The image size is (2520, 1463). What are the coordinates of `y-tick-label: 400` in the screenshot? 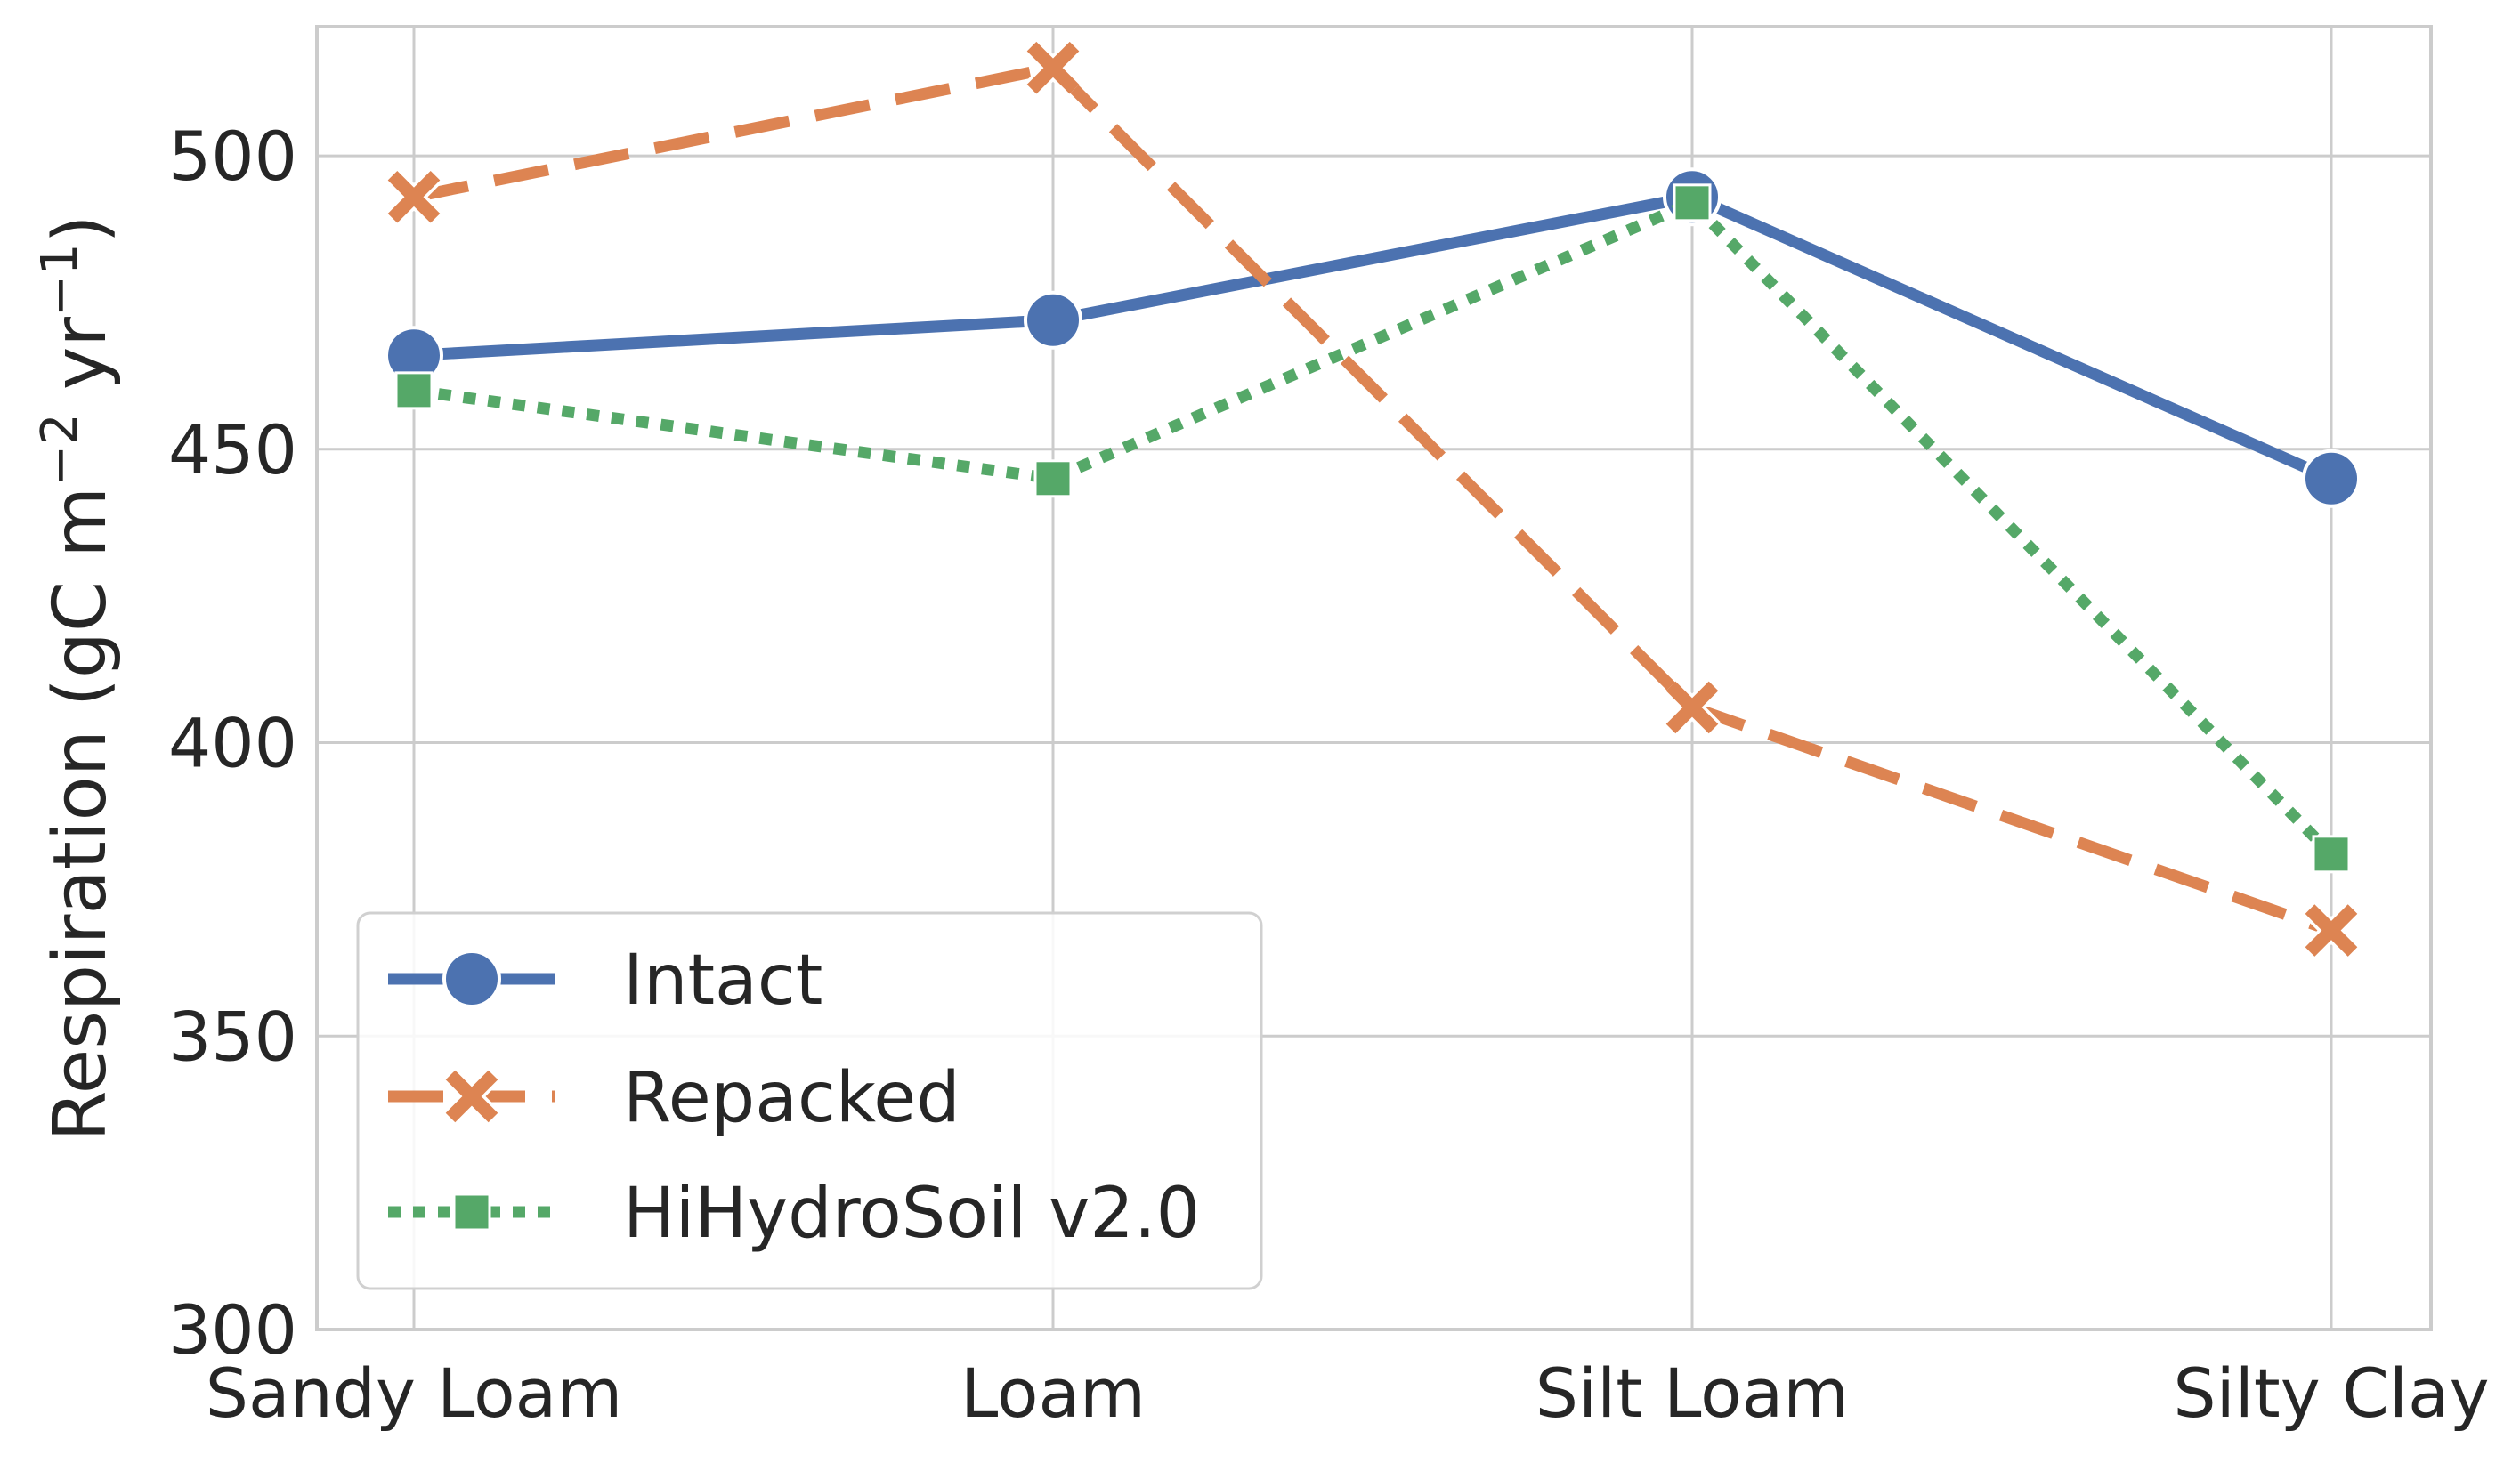 It's located at (233, 743).